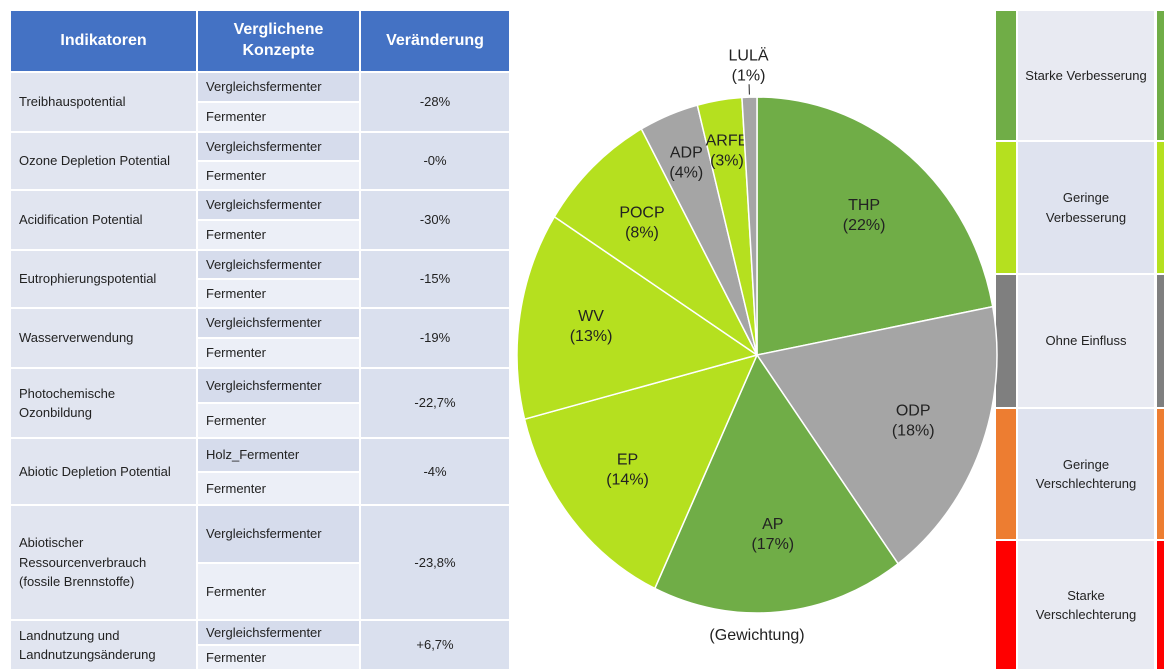 The width and height of the screenshot is (1164, 670). I want to click on indicator-cell: Photochemische Ozonbildung, so click(103, 403).